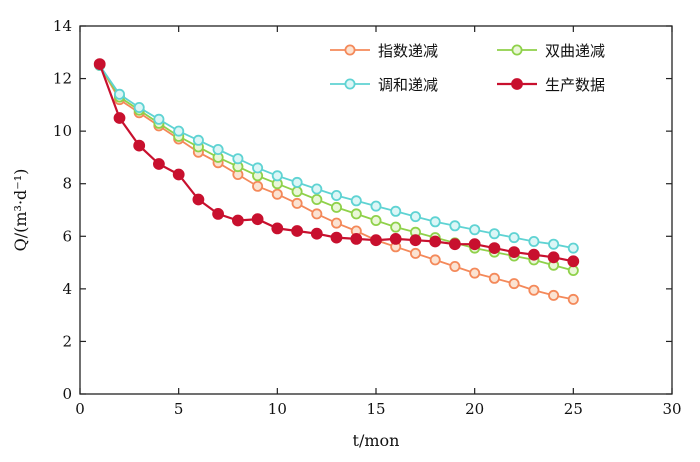  What do you see at coordinates (573, 409) in the screenshot?
I see `x-tick-label: 25` at bounding box center [573, 409].